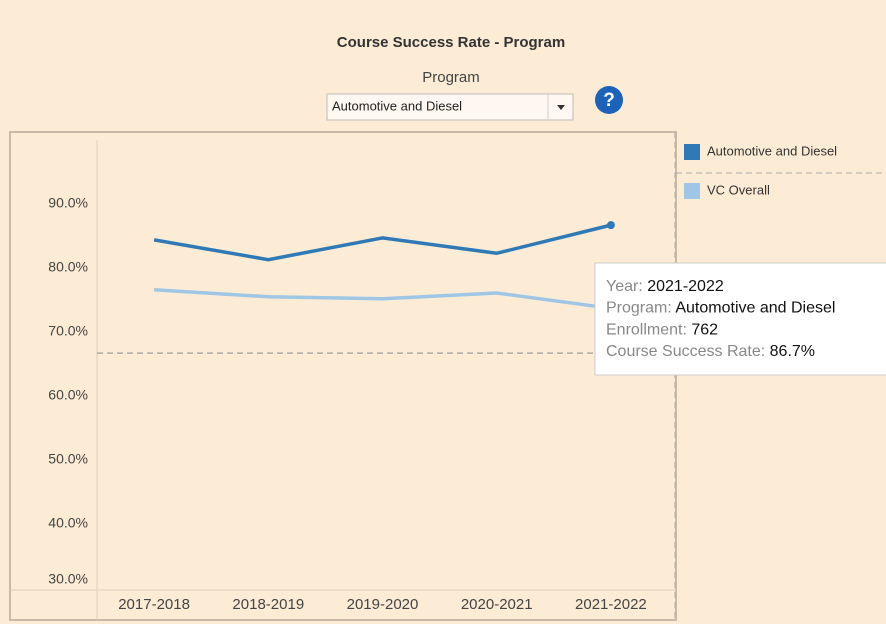 The image size is (886, 624). I want to click on tooltip-label: Program:, so click(639, 308).